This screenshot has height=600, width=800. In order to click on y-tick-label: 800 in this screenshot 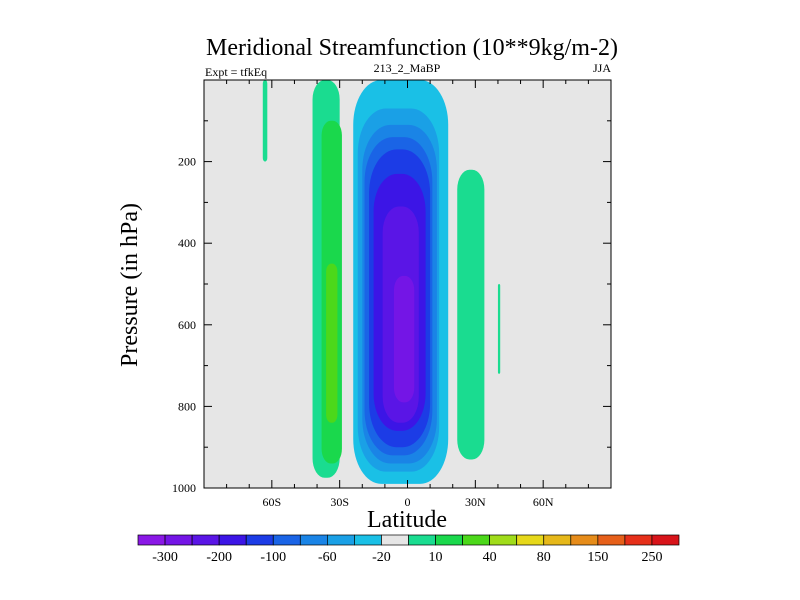, I will do `click(187, 406)`.